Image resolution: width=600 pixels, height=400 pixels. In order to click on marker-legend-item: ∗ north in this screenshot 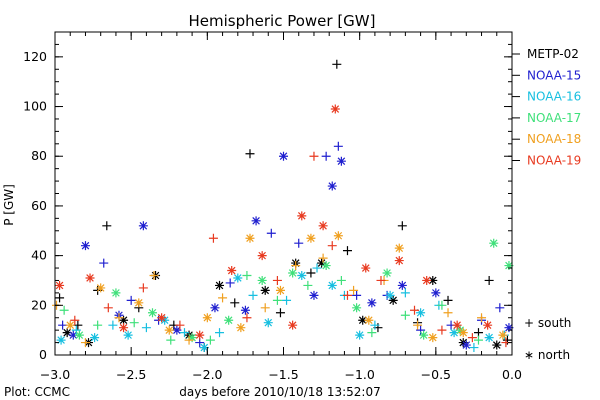, I will do `click(547, 355)`.